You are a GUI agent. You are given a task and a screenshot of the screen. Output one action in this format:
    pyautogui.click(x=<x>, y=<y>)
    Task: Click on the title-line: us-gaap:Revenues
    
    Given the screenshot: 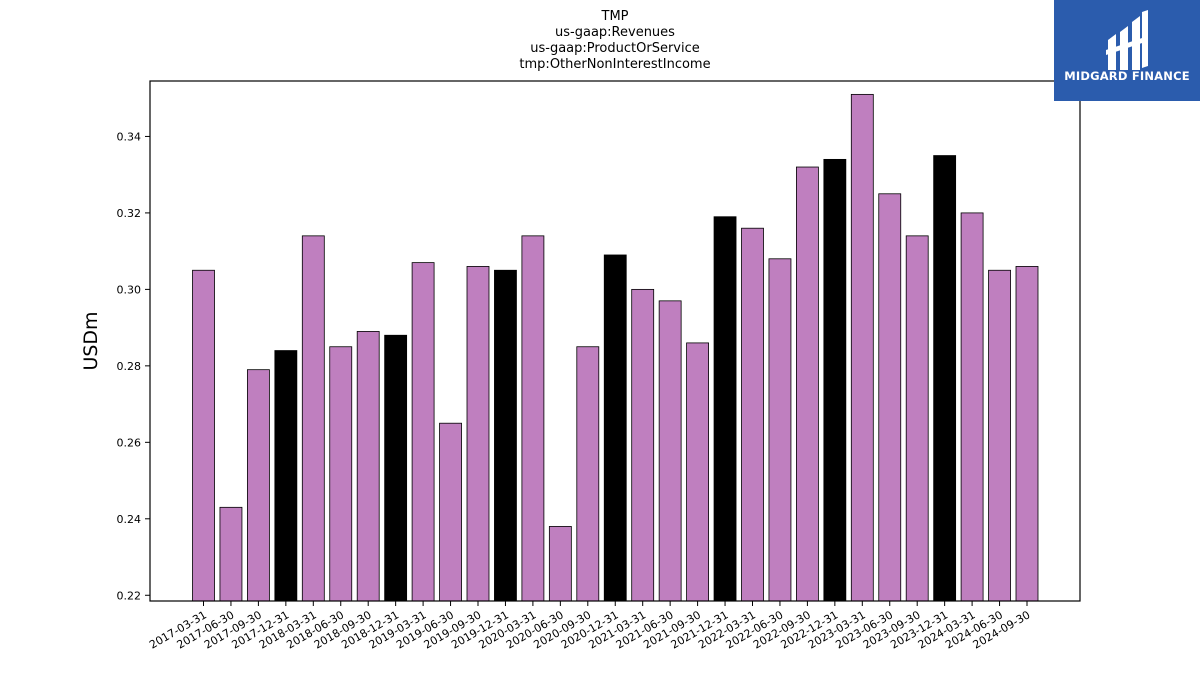 What is the action you would take?
    pyautogui.click(x=615, y=32)
    